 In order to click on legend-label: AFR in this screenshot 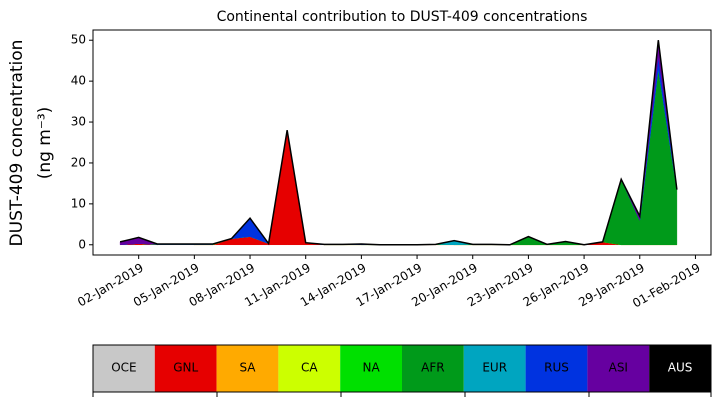, I will do `click(432, 368)`.